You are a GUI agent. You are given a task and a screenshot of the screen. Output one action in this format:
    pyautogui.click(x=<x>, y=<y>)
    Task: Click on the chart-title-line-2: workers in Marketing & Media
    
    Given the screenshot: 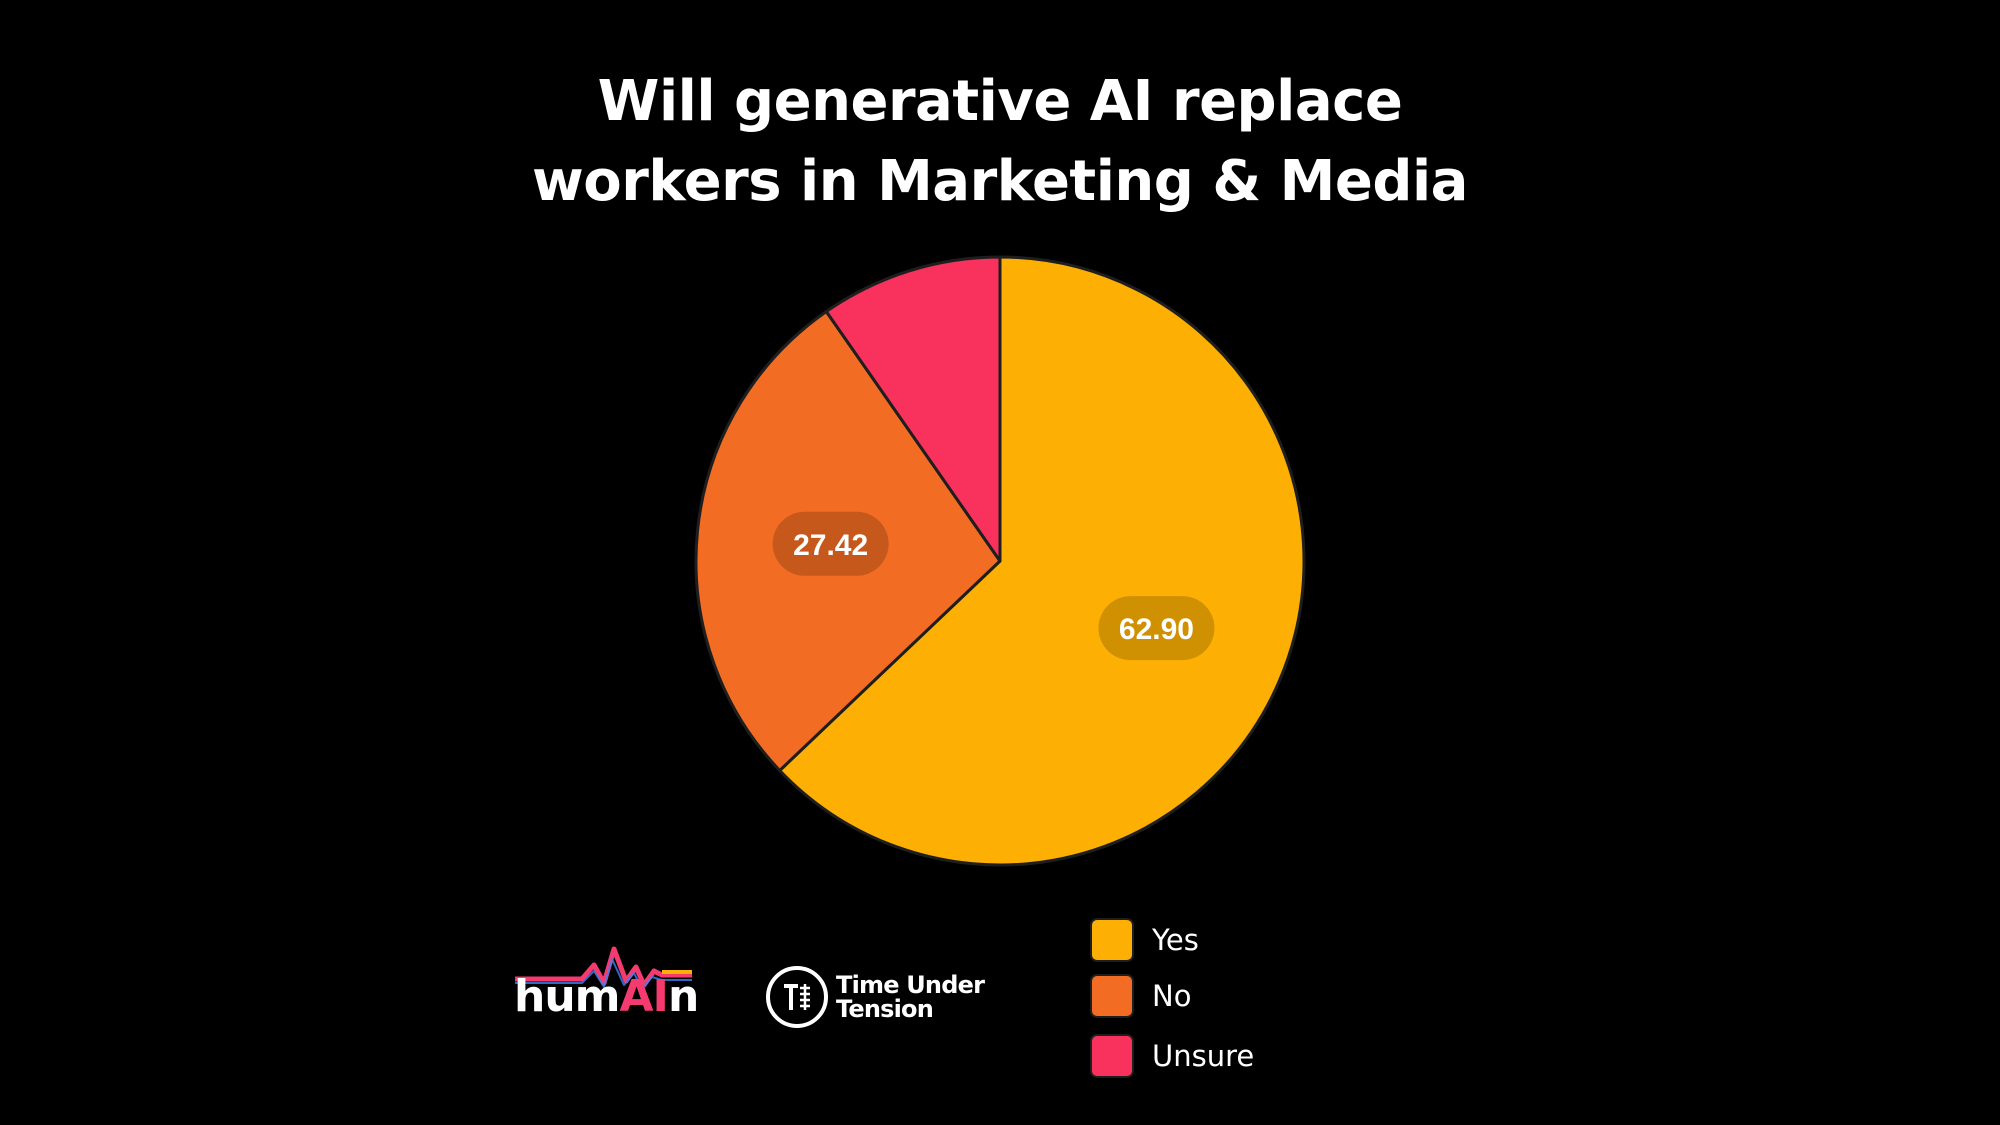 What is the action you would take?
    pyautogui.click(x=1000, y=181)
    